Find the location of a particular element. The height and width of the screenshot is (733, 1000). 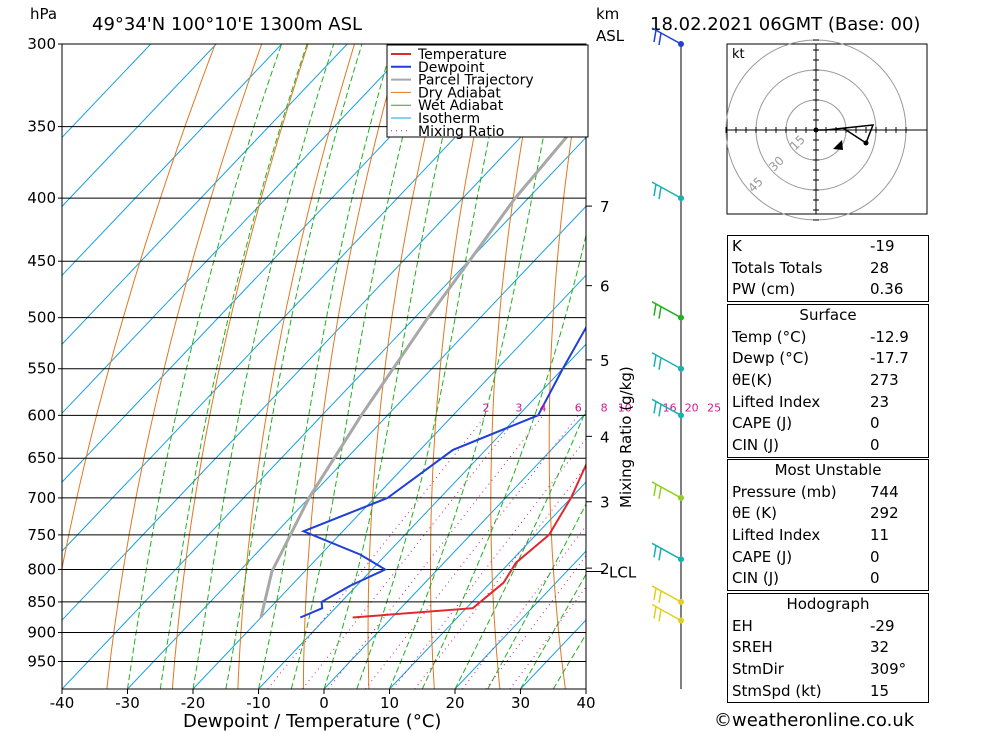

height-tick-label: 2 is located at coordinates (605, 569).